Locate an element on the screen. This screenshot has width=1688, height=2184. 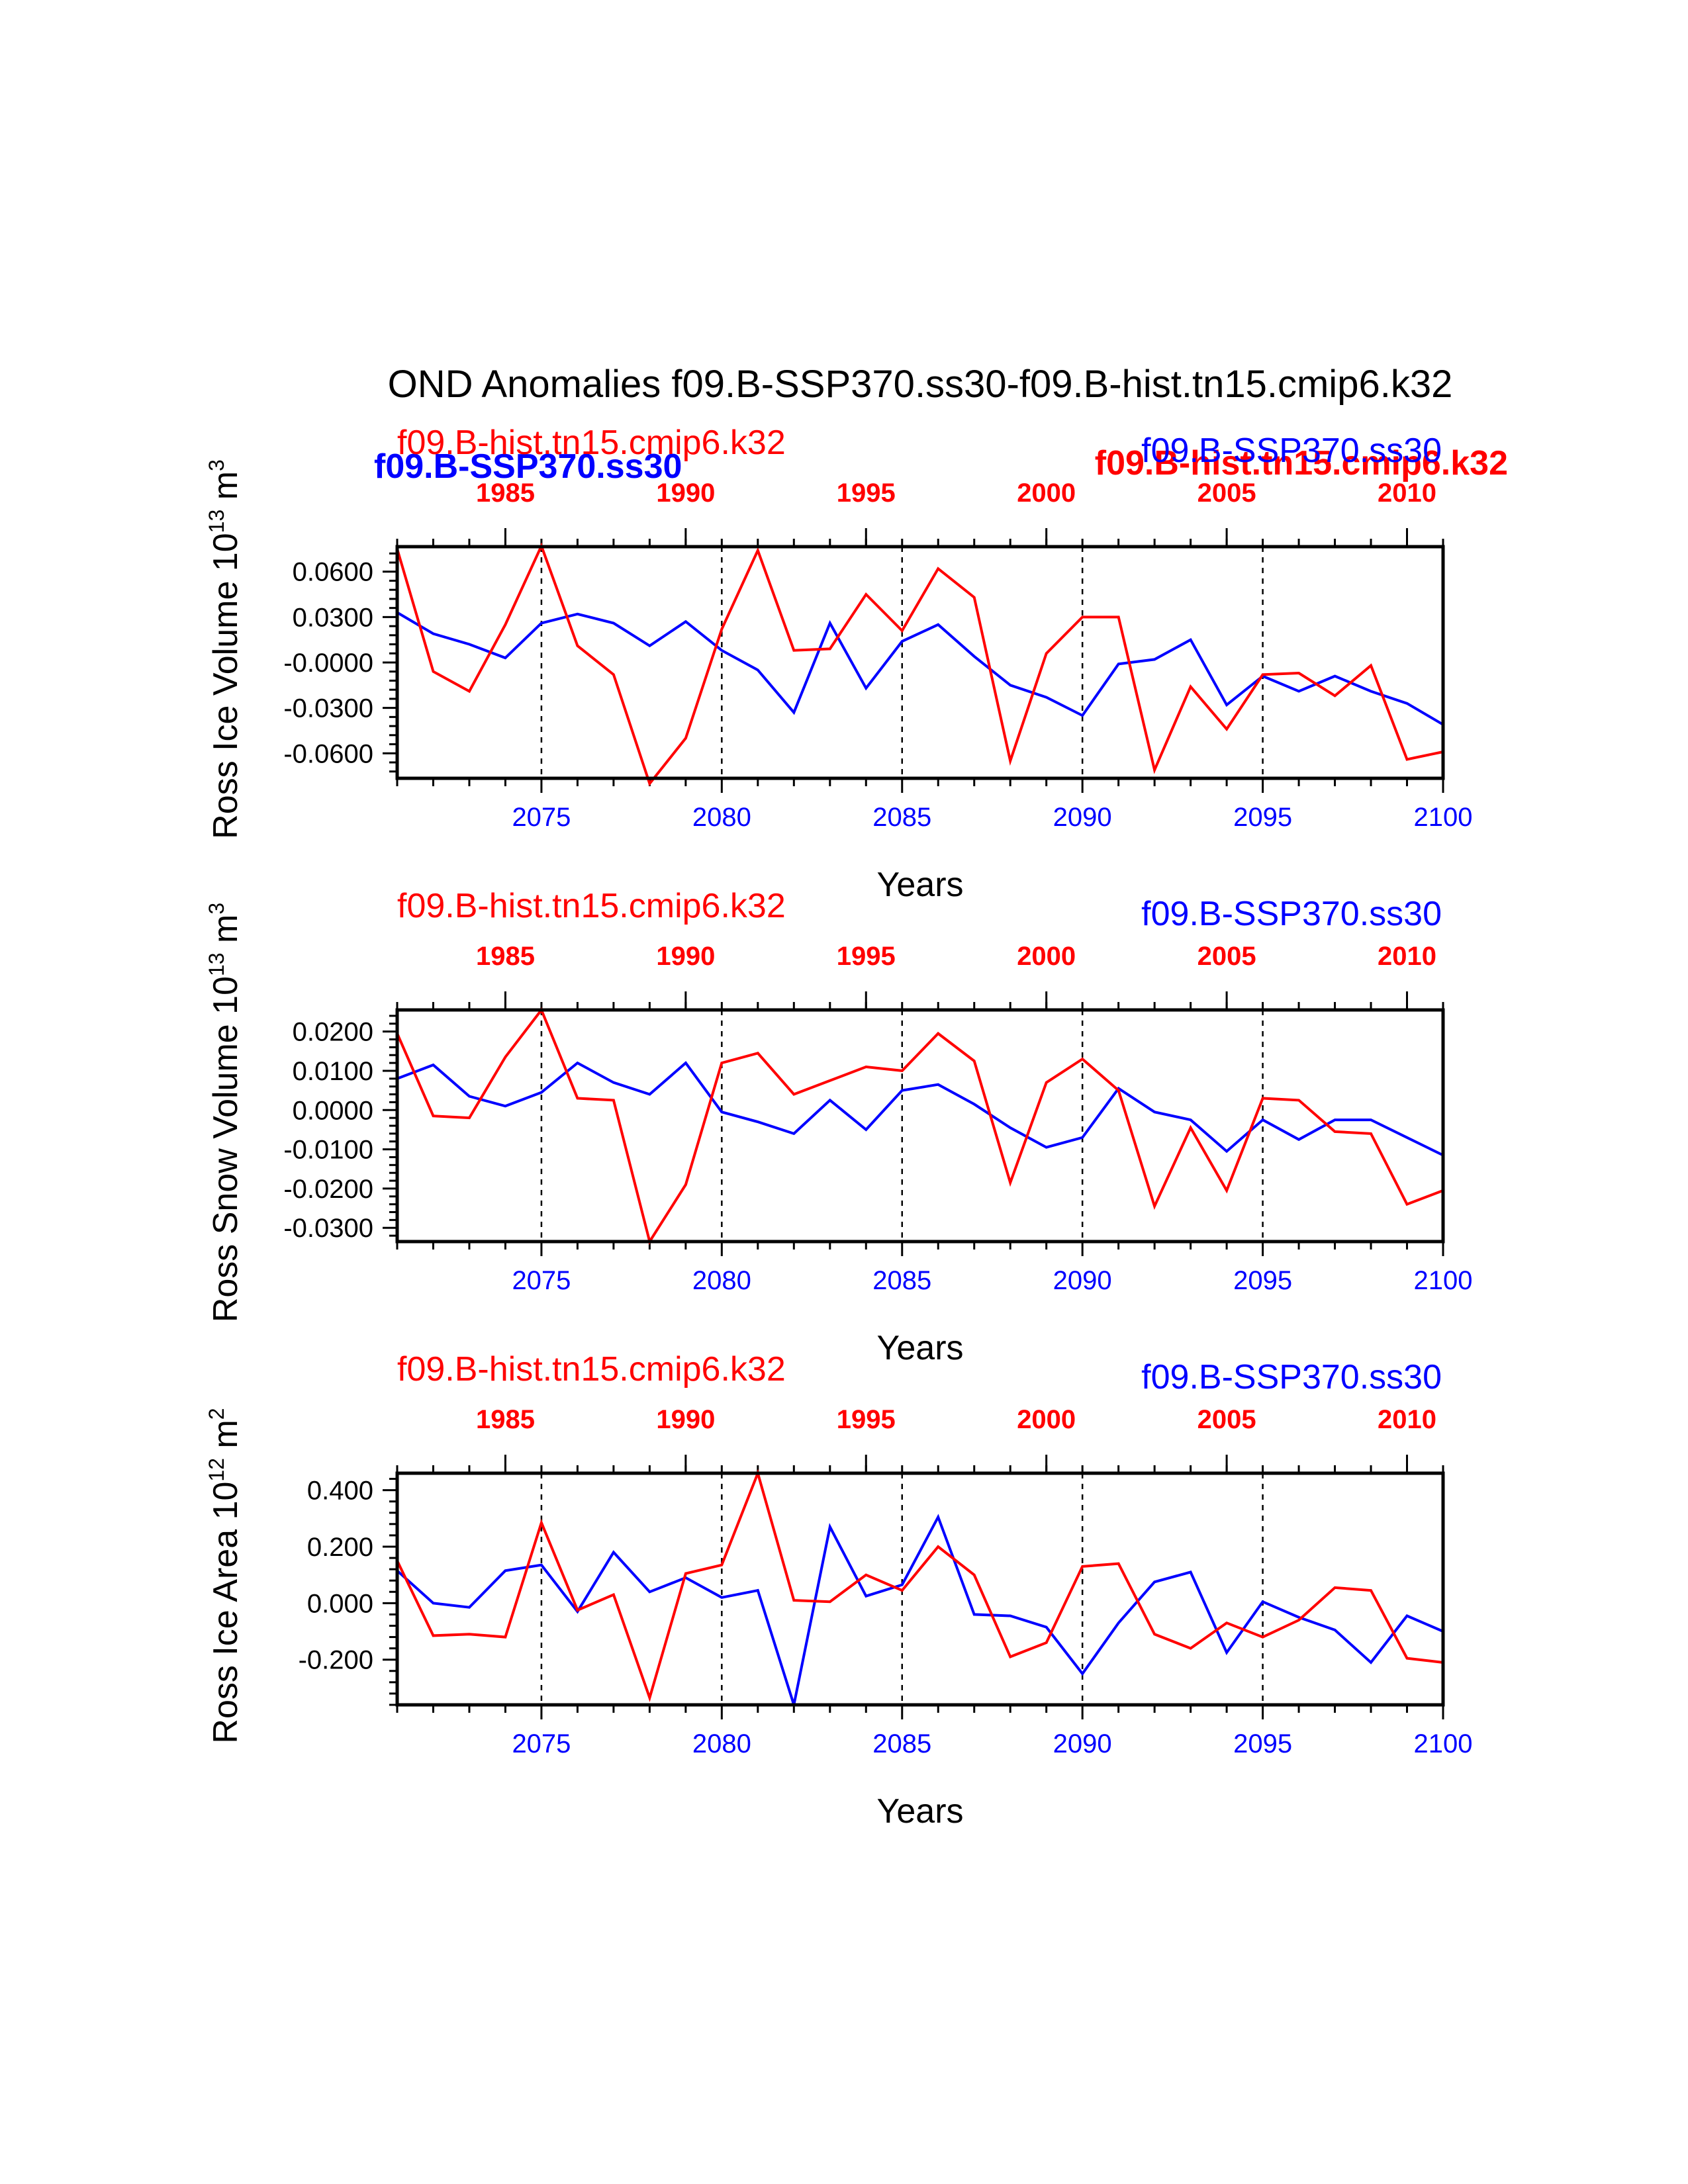
y-axis-title: Ross Snow Volume 1013 m3 is located at coordinates (225, 1112).